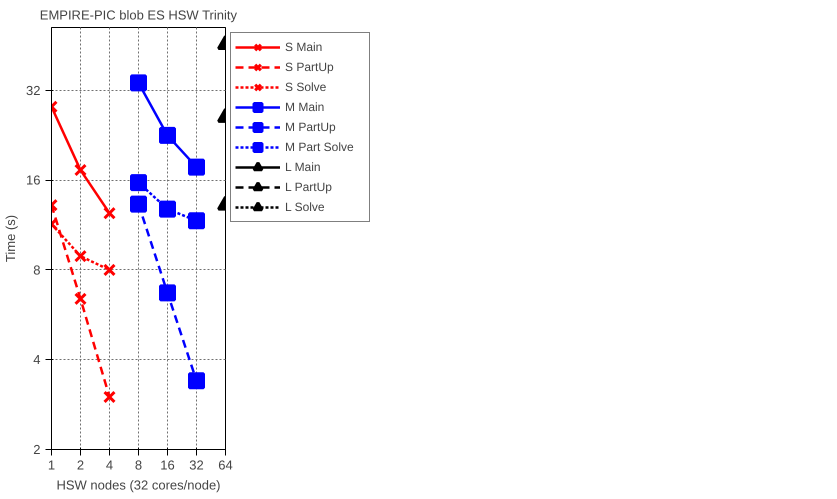 This screenshot has width=837, height=499. I want to click on y-tick-label: 32, so click(33, 90).